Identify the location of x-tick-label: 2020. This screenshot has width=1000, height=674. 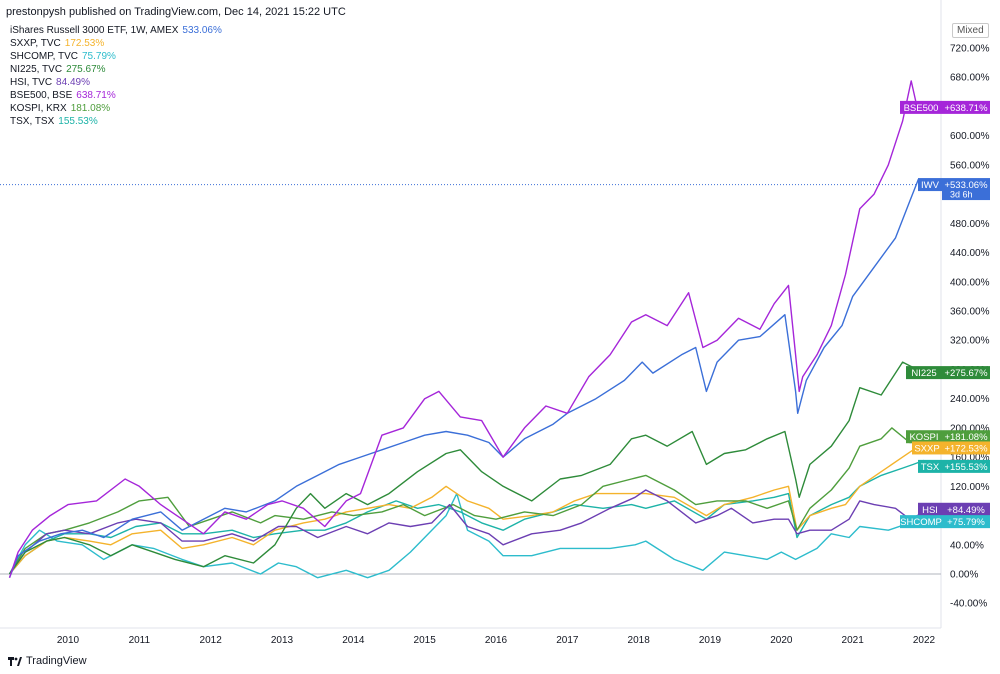
(781, 640).